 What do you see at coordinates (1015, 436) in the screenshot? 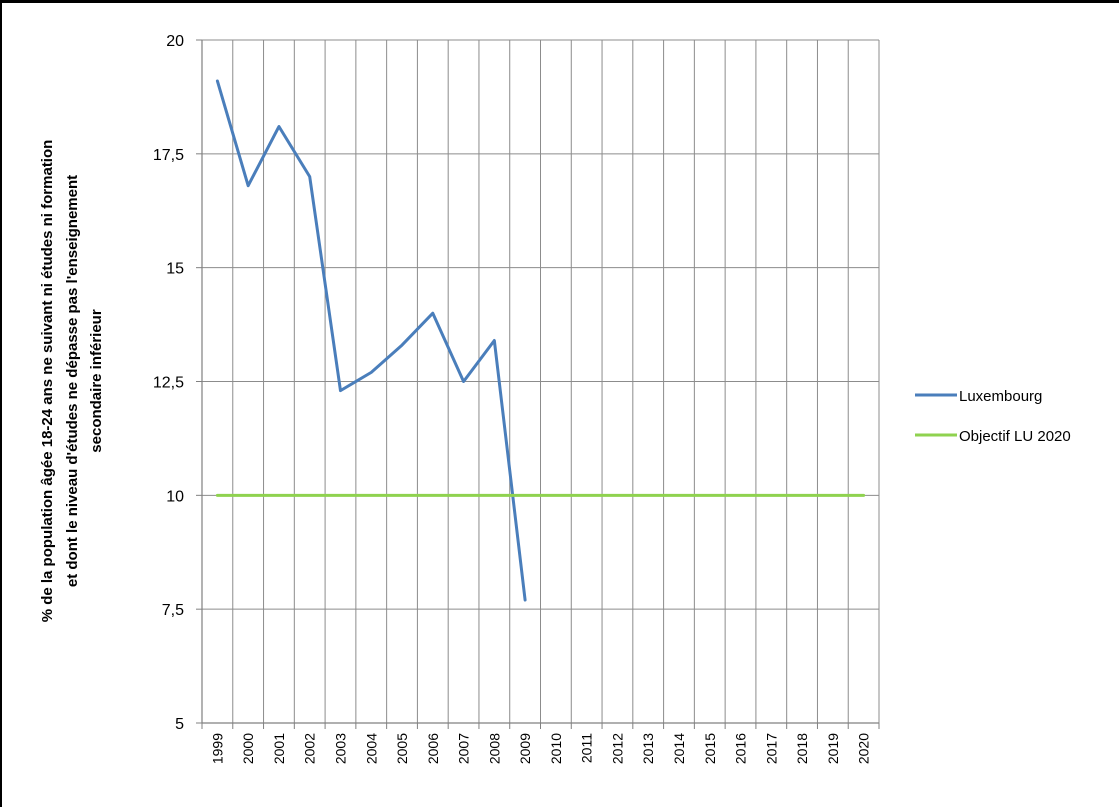
I see `legend-label: Objectif LU 2020` at bounding box center [1015, 436].